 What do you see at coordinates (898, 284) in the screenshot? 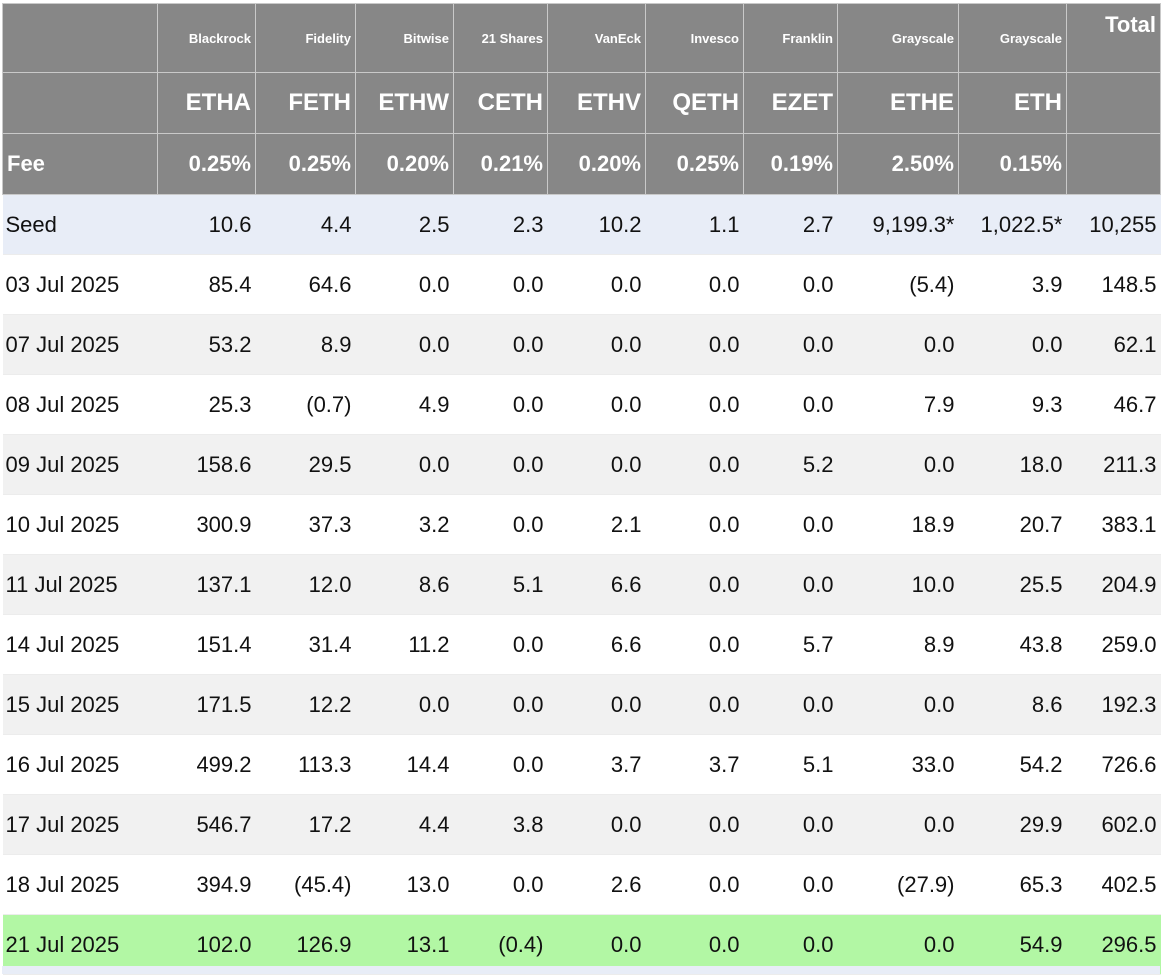
I see `flow-cell: (5.4)` at bounding box center [898, 284].